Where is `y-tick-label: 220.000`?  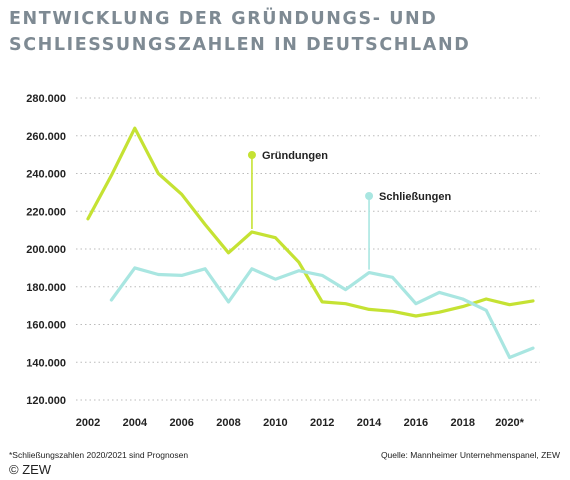 y-tick-label: 220.000 is located at coordinates (46, 212).